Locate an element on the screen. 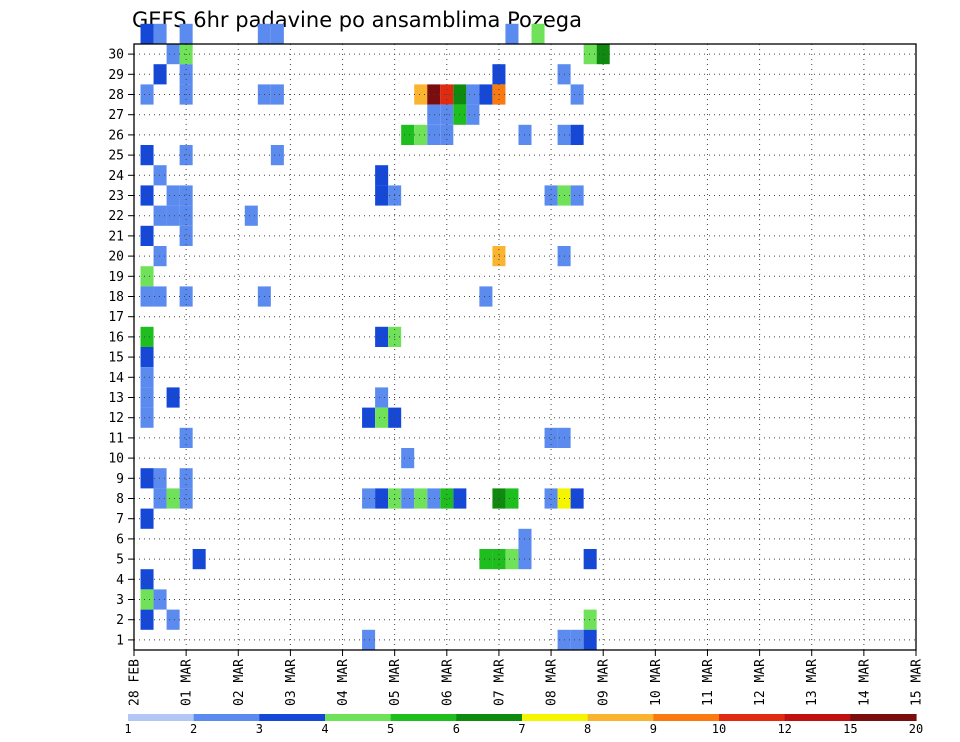 The image size is (960, 742). colorbar-label: 15 is located at coordinates (850, 729).